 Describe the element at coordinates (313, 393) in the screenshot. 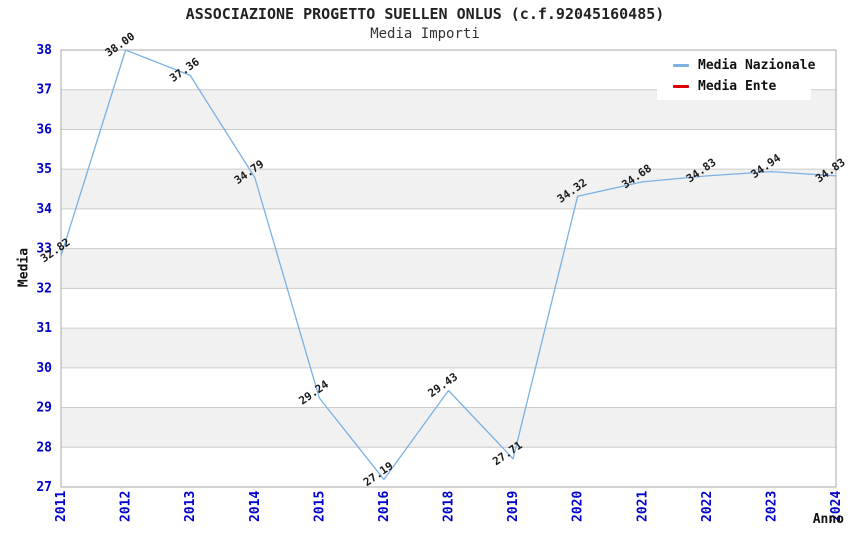

I see `point-label: 29.24` at that location.